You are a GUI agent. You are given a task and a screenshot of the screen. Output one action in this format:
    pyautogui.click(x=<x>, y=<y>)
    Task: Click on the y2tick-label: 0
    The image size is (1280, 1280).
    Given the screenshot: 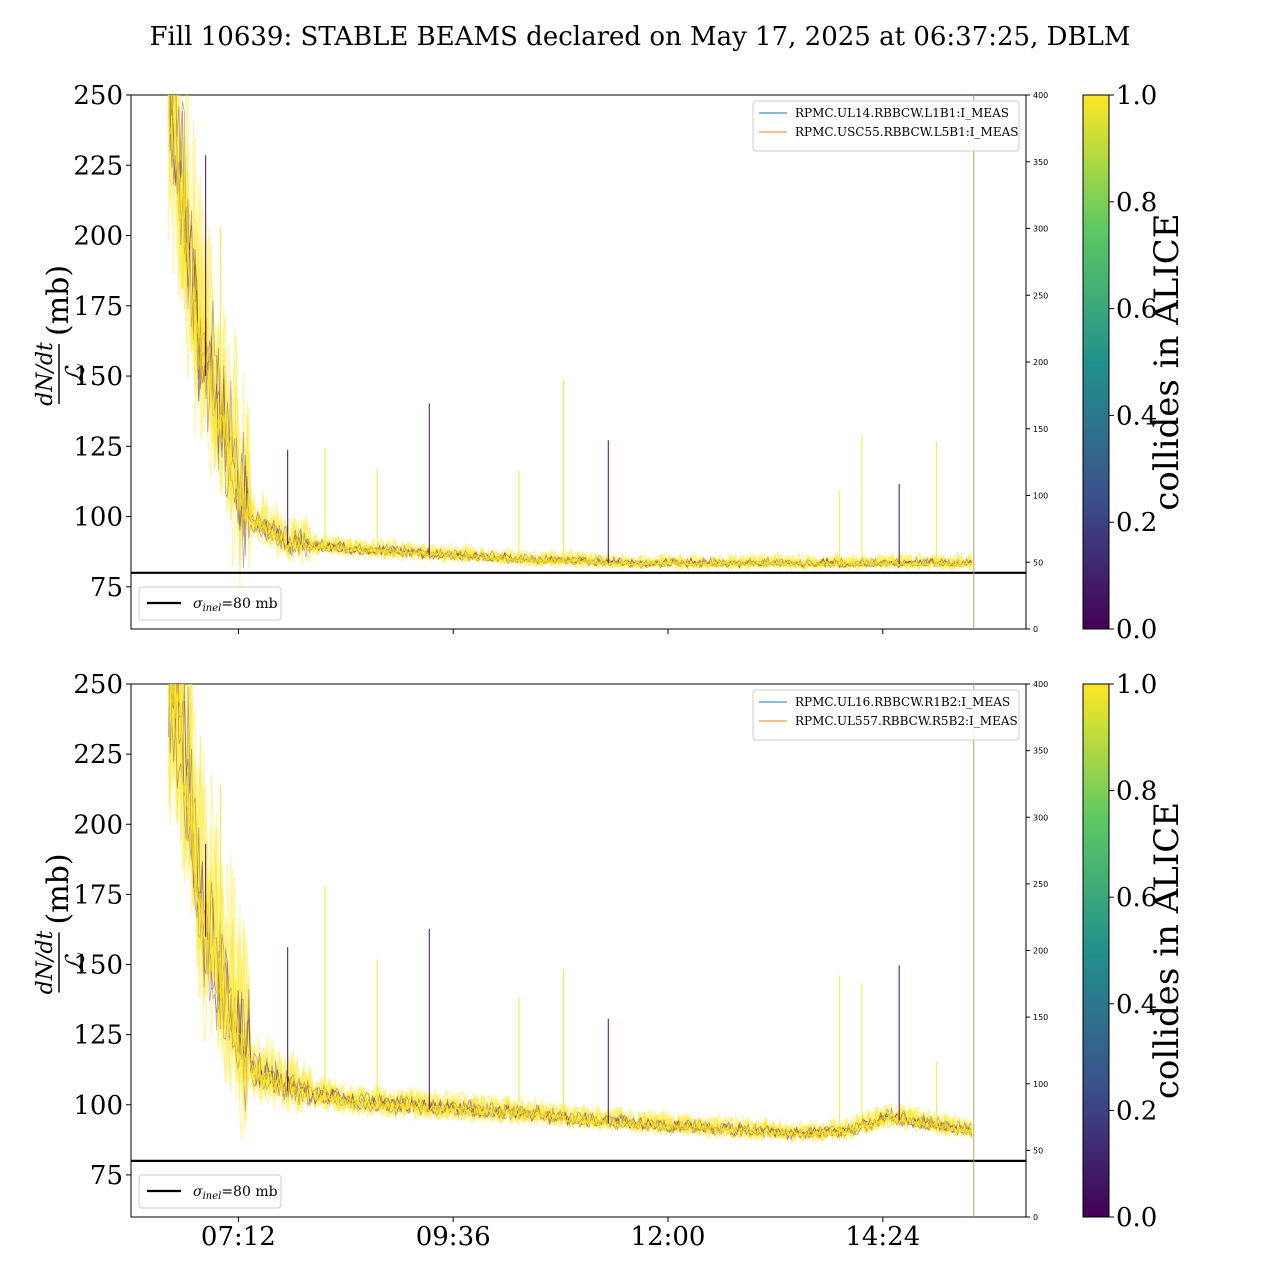 What is the action you would take?
    pyautogui.click(x=1035, y=1217)
    